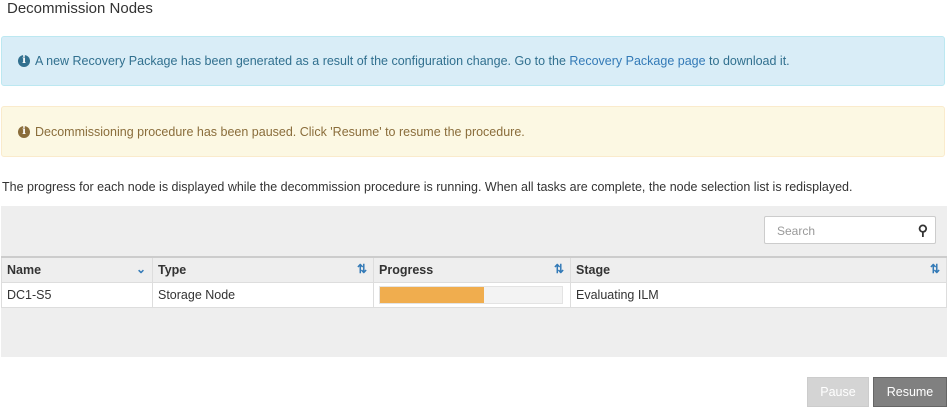 Image resolution: width=947 pixels, height=408 pixels. I want to click on page-title: Decommission Nodes, so click(80, 8).